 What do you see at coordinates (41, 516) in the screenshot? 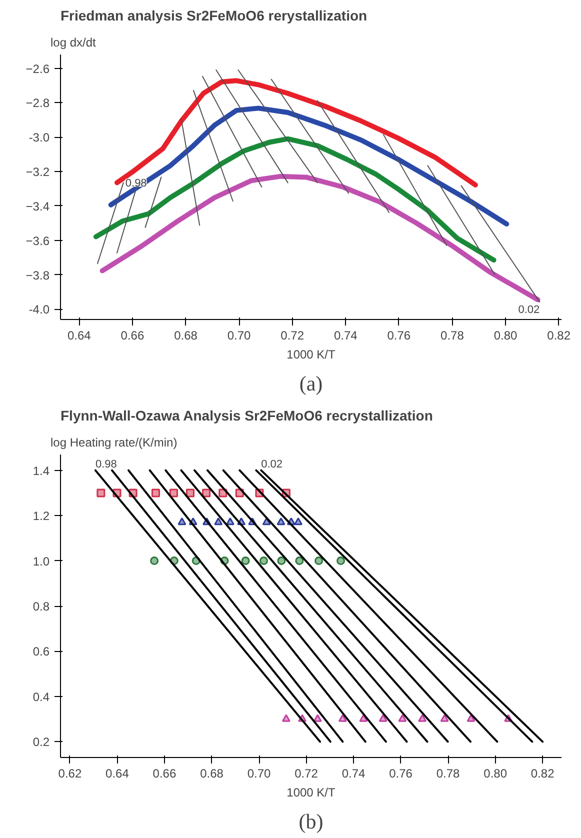
I see `y-tick-label: 1.2` at bounding box center [41, 516].